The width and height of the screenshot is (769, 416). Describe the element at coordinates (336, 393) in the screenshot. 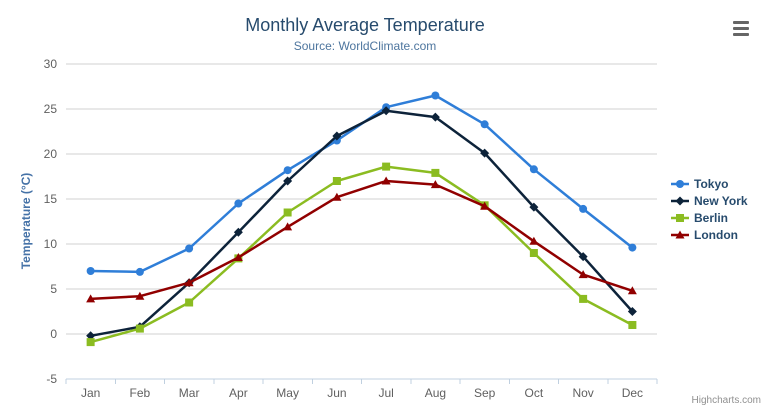

I see `x-axis-tick-label: Jun` at that location.